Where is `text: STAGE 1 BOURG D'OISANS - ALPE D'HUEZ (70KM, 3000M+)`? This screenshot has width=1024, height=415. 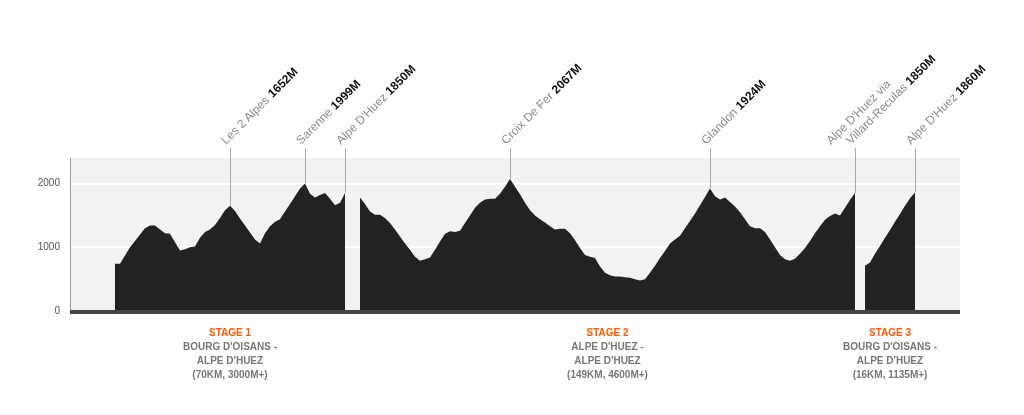
text: STAGE 1 BOURG D'OISANS - ALPE D'HUEZ (70KM, 3000M+) is located at coordinates (230, 353).